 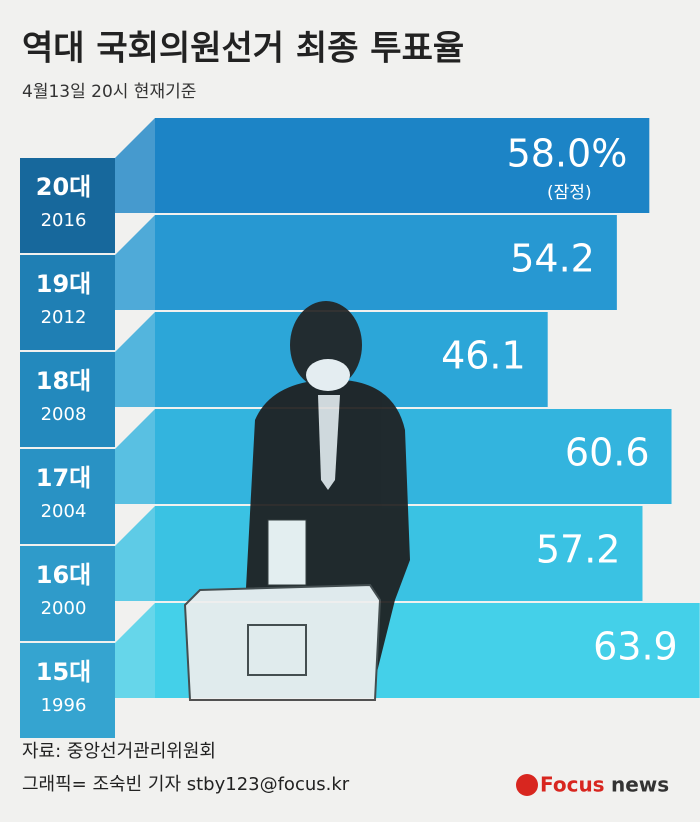 What do you see at coordinates (64, 317) in the screenshot?
I see `year-label: 2012` at bounding box center [64, 317].